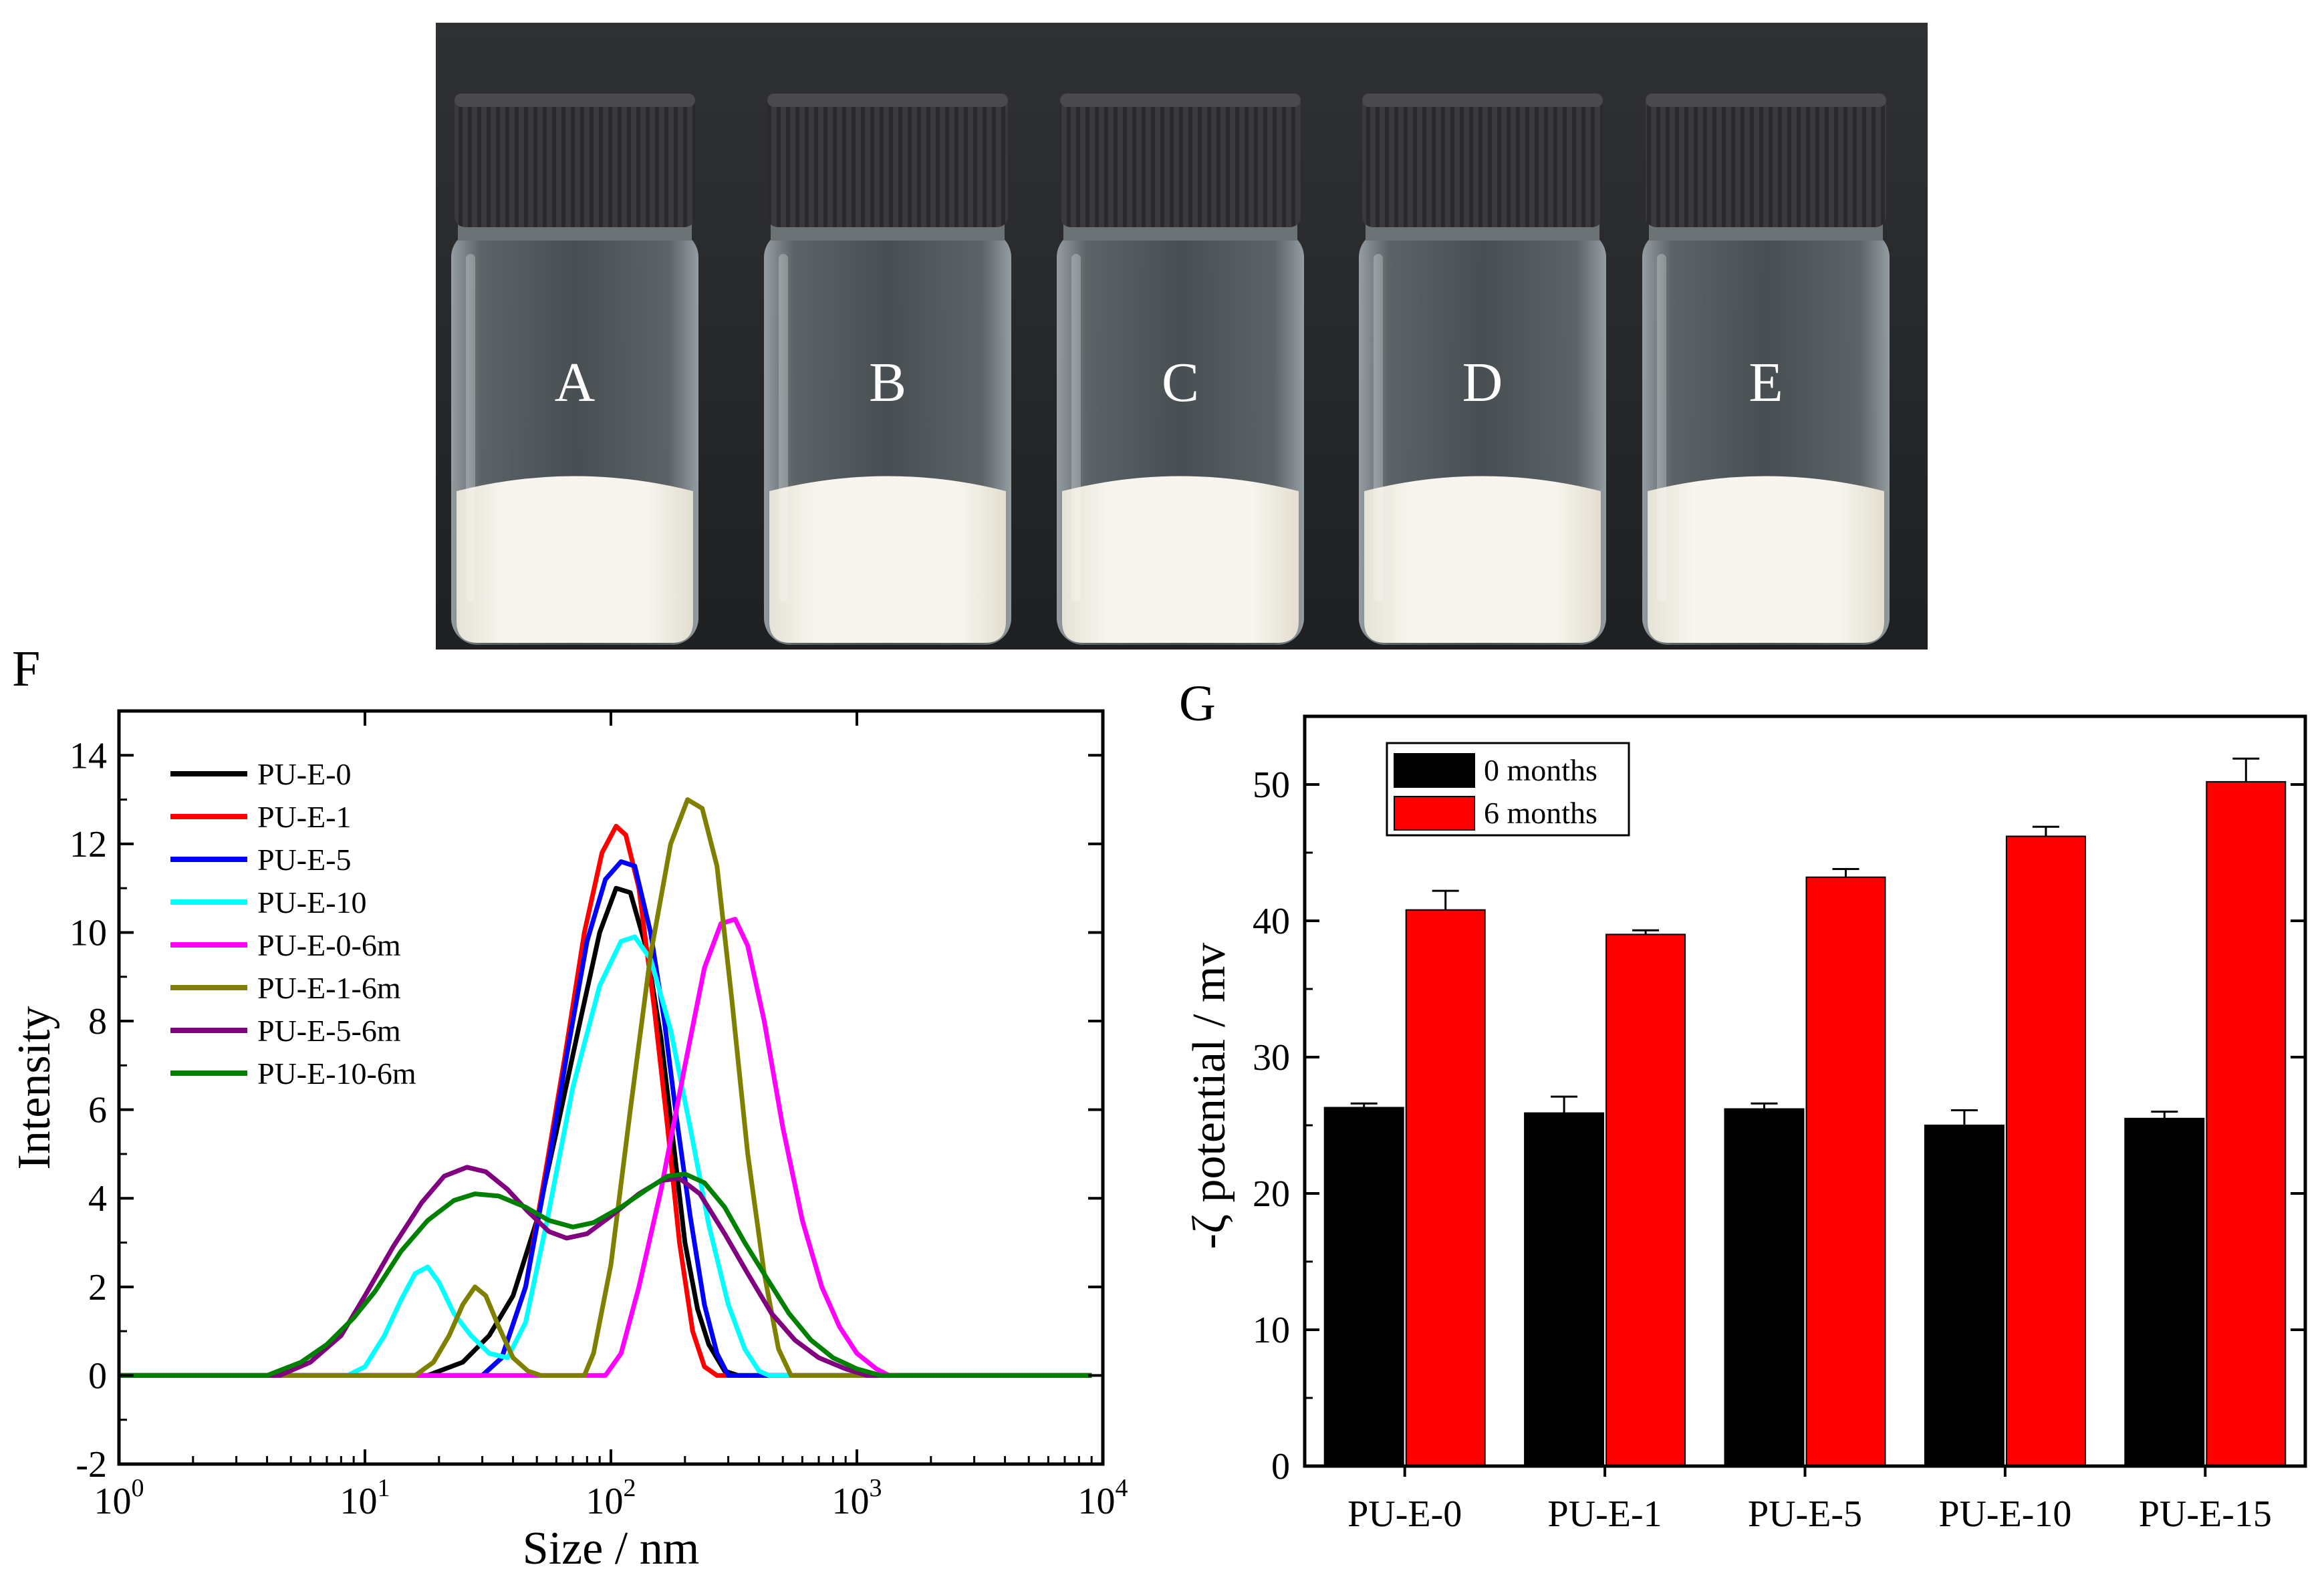 This screenshot has height=1575, width=2324. What do you see at coordinates (611, 1498) in the screenshot?
I see `x-tick-label-f: 10²` at bounding box center [611, 1498].